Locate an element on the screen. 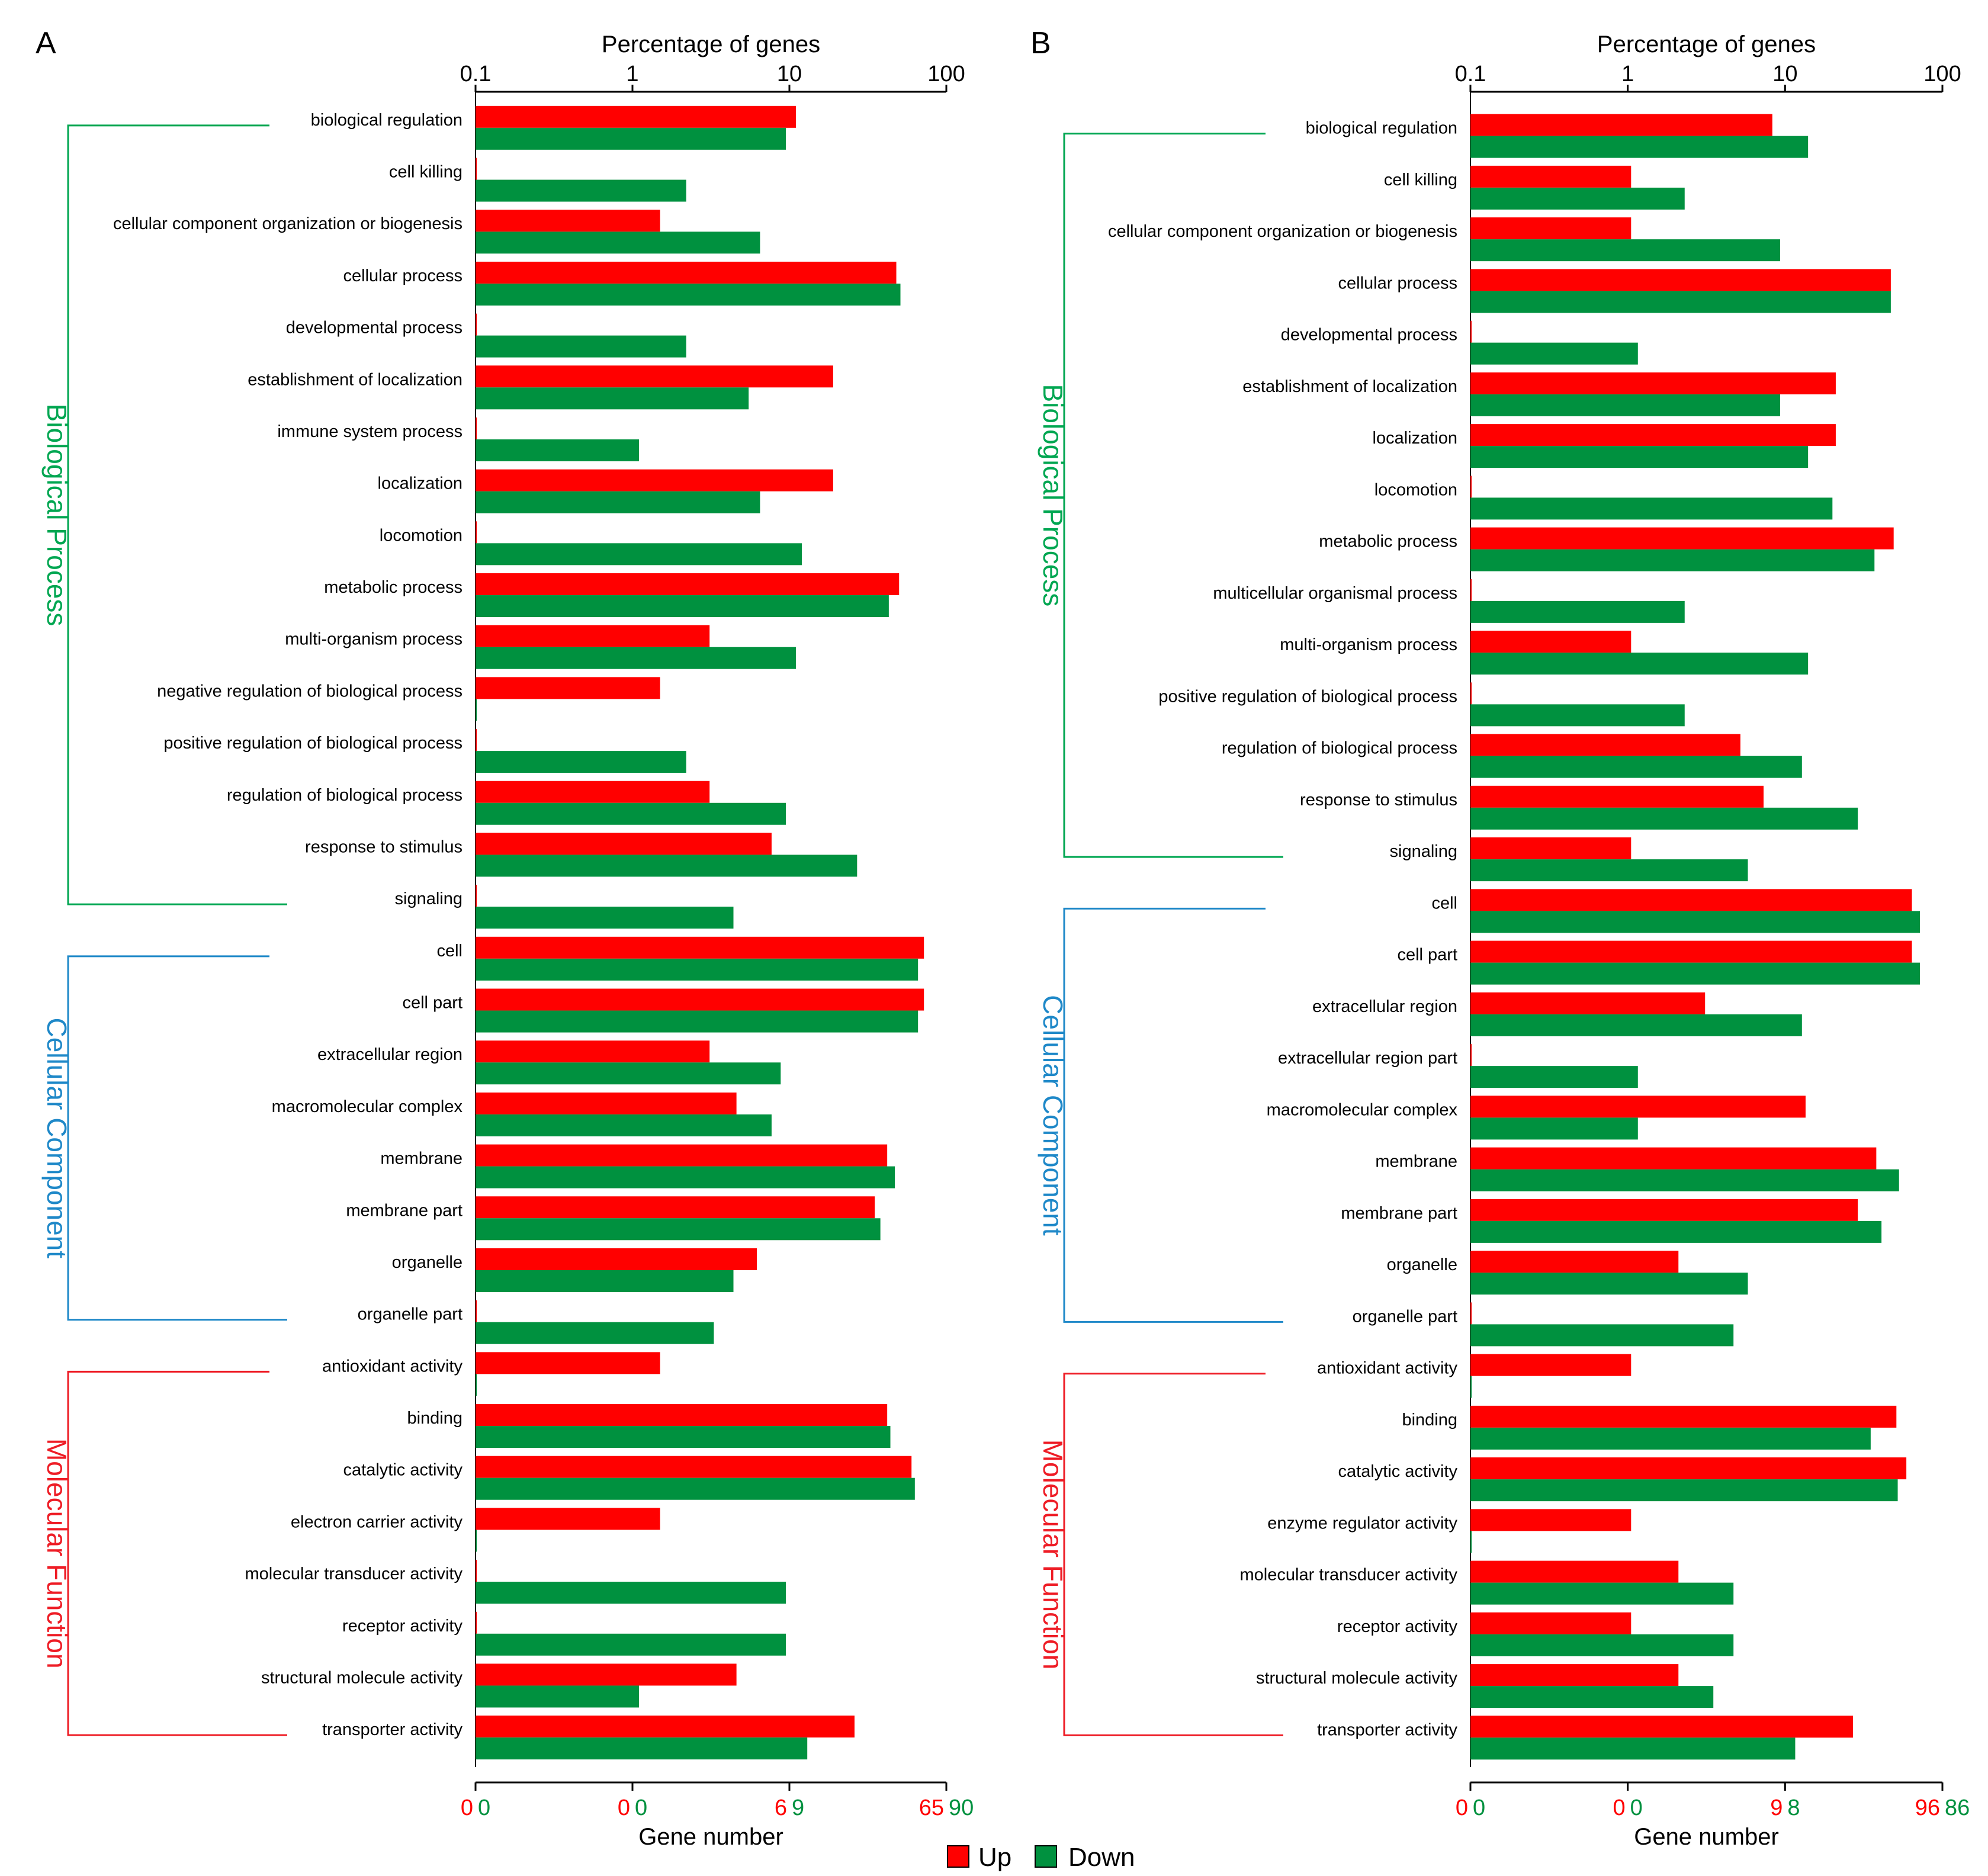 The height and width of the screenshot is (1876, 1988). category-label: regulation of biological process is located at coordinates (1340, 748).